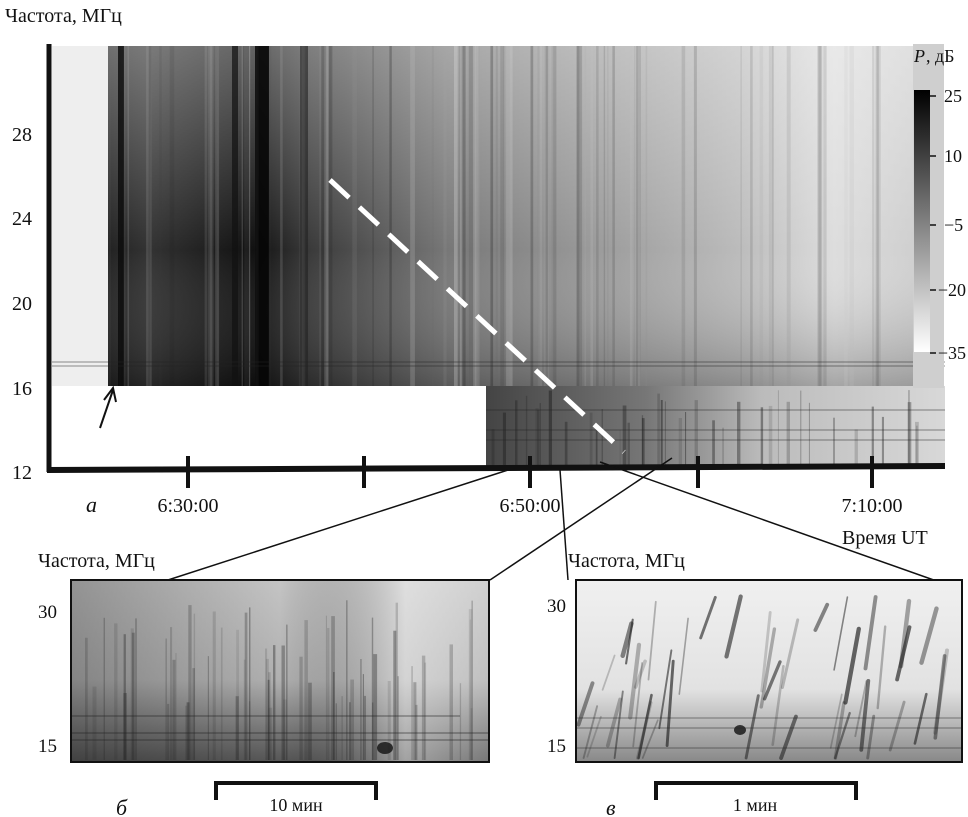  What do you see at coordinates (63, 16) in the screenshot?
I see `y-axis-label: Частота, МГц` at bounding box center [63, 16].